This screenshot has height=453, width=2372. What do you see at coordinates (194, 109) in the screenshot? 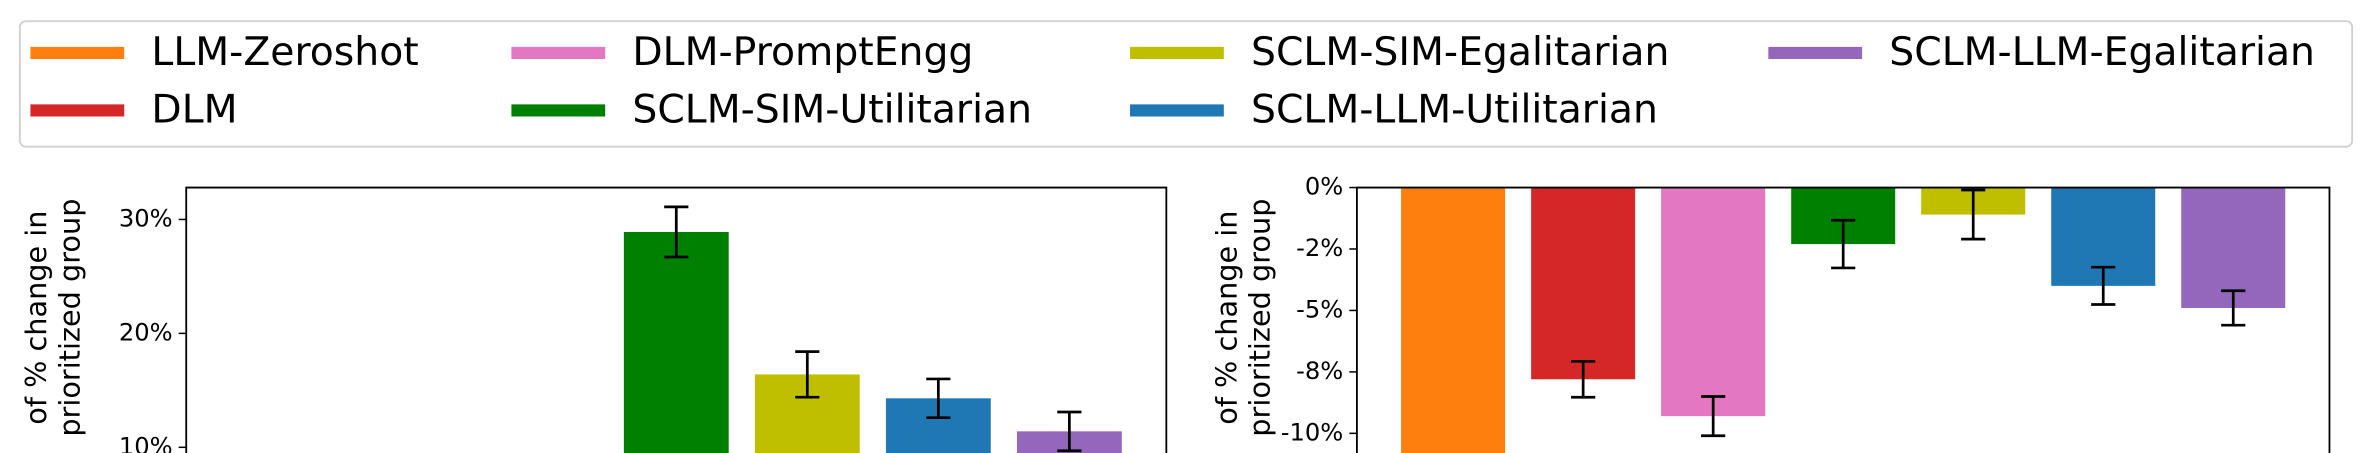
I see `legend-label: DLM` at bounding box center [194, 109].